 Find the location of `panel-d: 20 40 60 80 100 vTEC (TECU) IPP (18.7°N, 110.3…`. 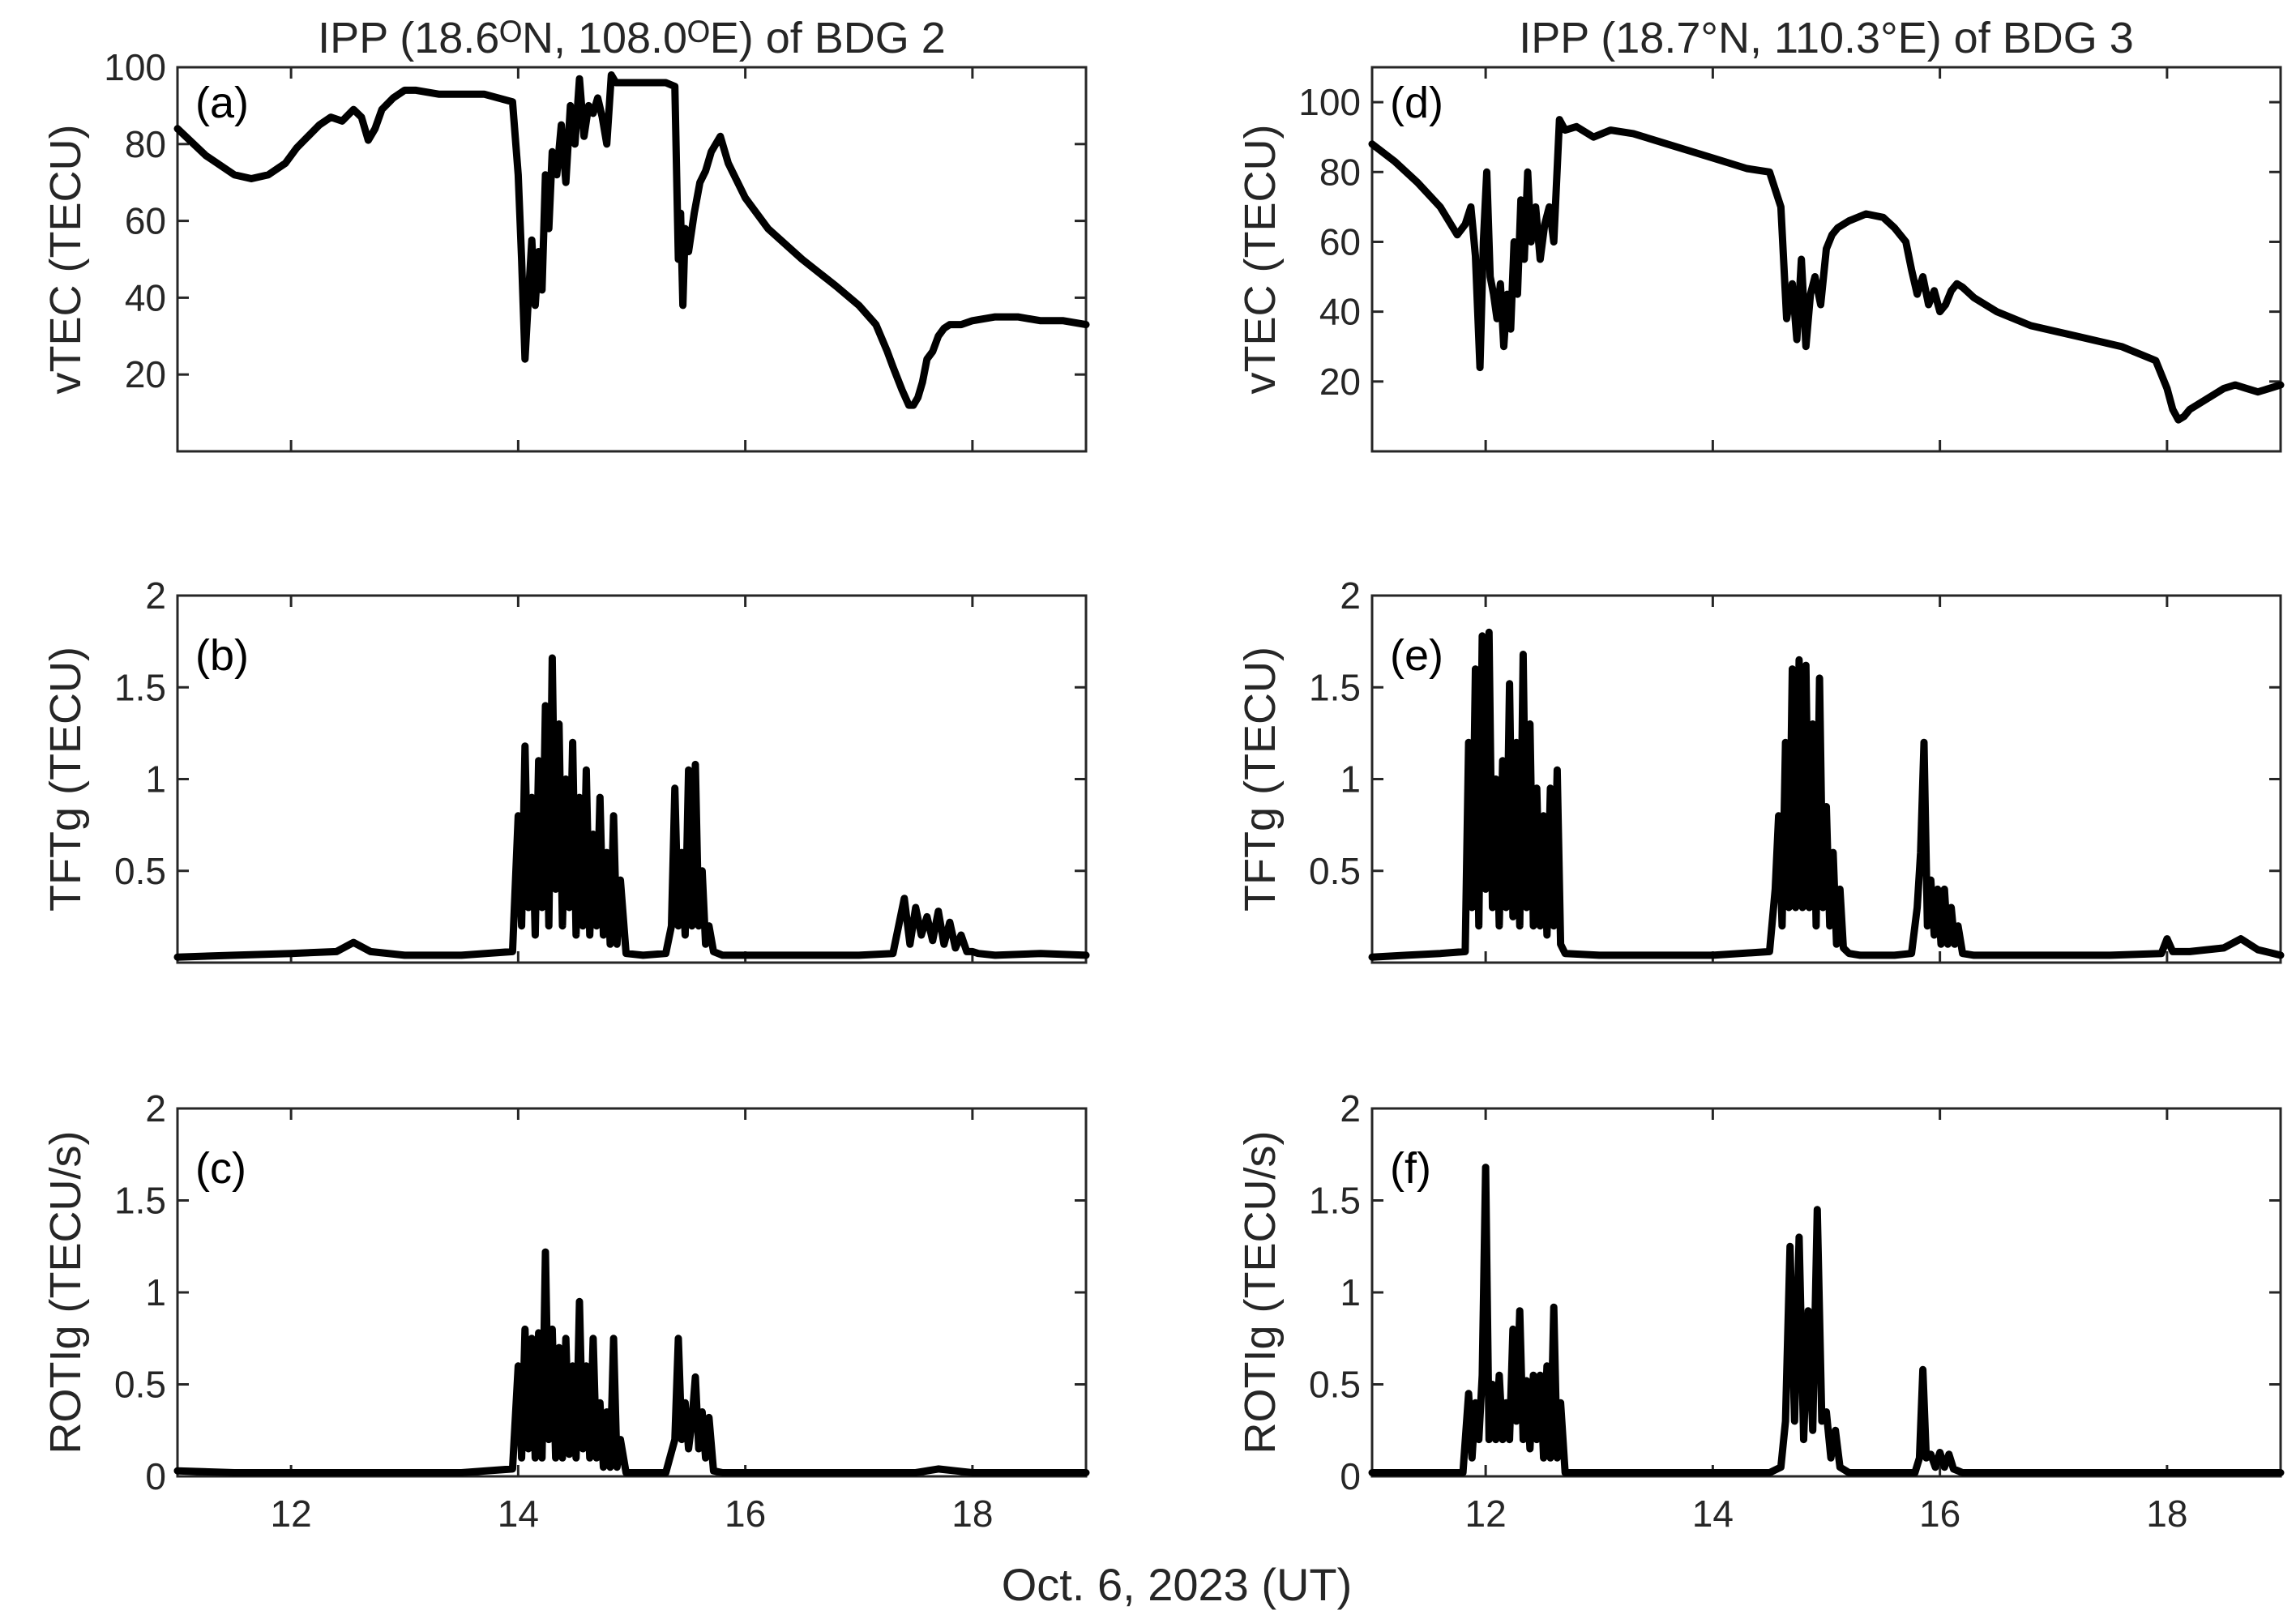

panel-d: 20 40 60 80 100 vTEC (TECU) IPP (18.7°N, 110.3… is located at coordinates (1760, 233).